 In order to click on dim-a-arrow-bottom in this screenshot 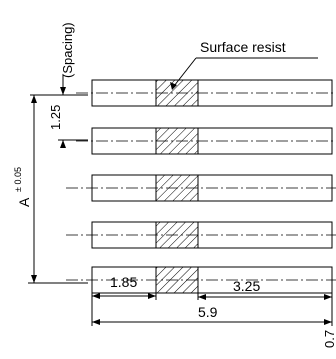, I will do `click(34, 279)`.